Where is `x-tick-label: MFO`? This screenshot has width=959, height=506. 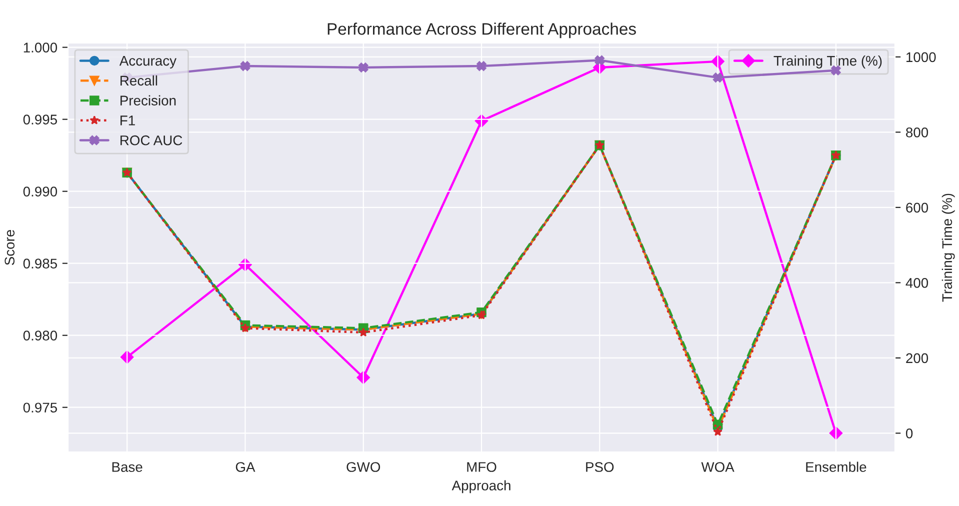 x-tick-label: MFO is located at coordinates (481, 467).